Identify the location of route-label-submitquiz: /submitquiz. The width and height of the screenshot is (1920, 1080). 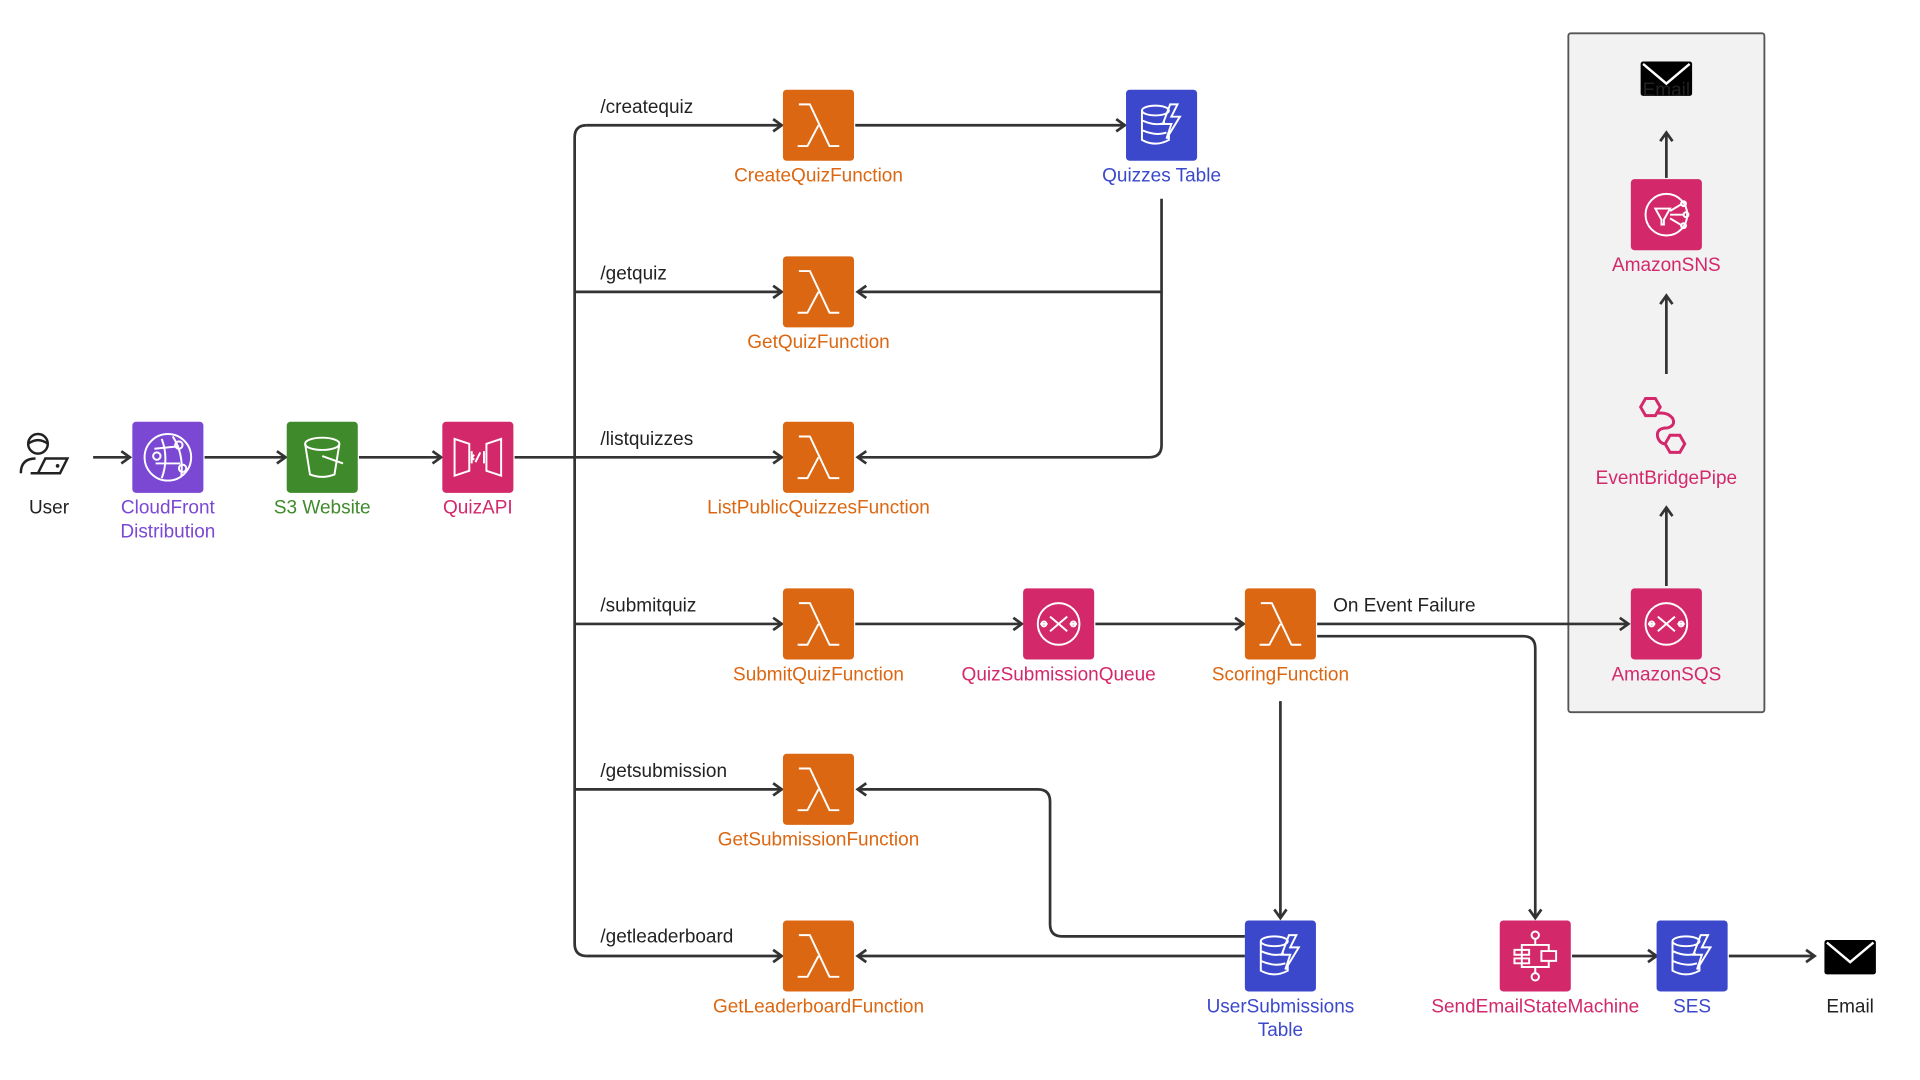
(648, 606).